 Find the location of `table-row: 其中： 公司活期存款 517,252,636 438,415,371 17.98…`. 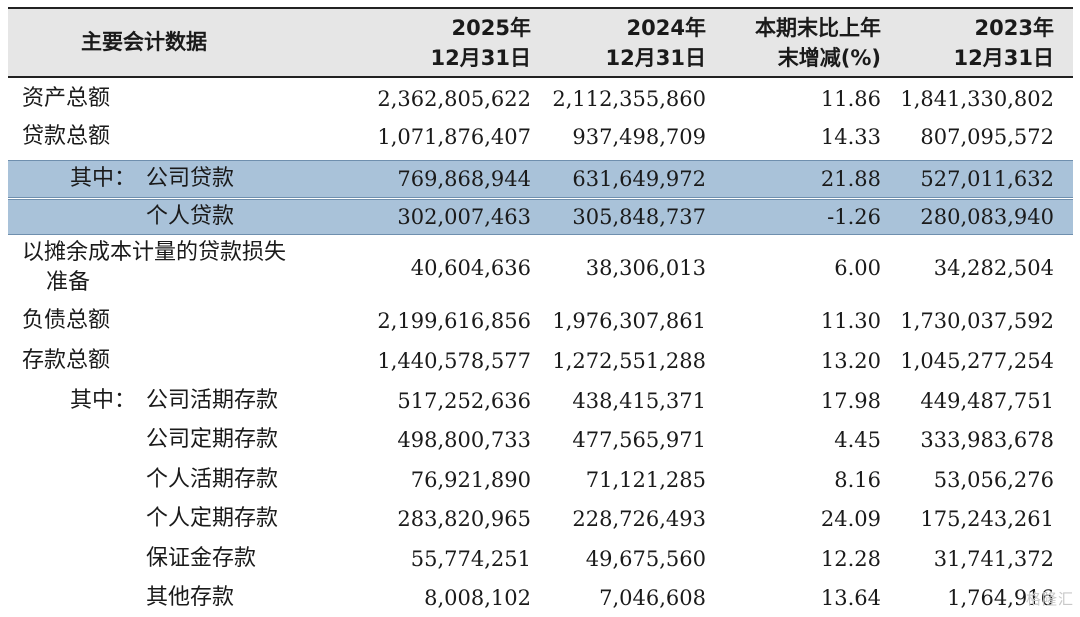

table-row: 其中： 公司活期存款 517,252,636 438,415,371 17.98… is located at coordinates (540, 401).